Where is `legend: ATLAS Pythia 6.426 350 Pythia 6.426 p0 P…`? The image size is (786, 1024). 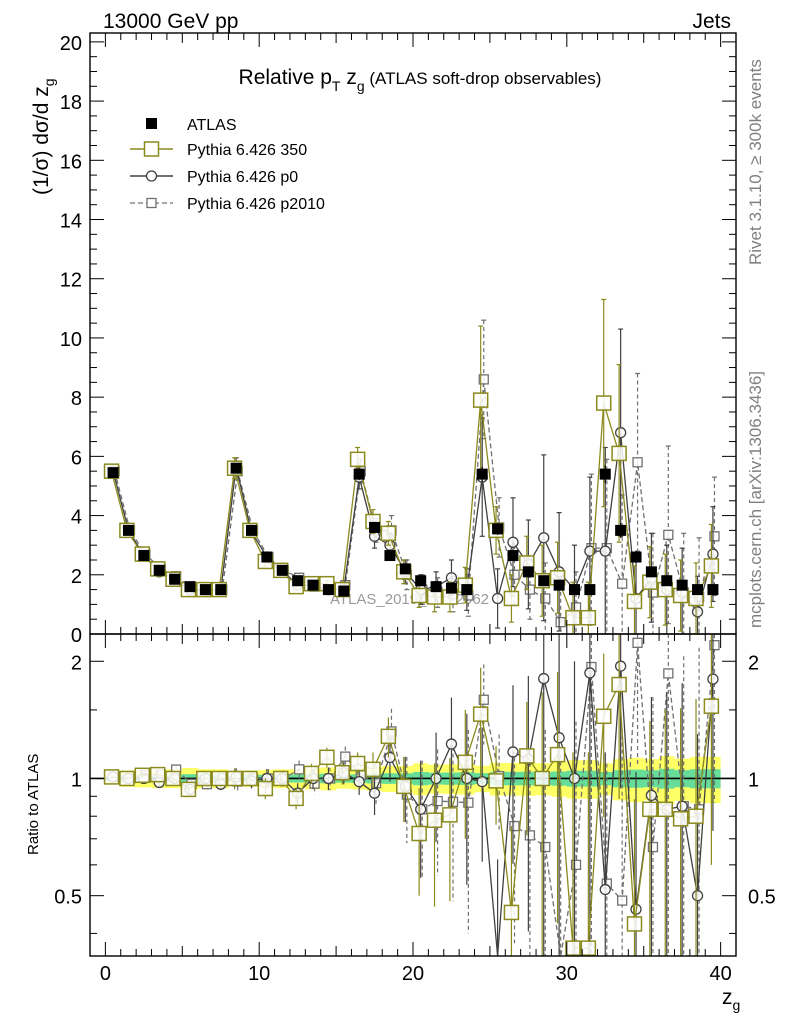
legend: ATLAS Pythia 6.426 350 Pythia 6.426 p0 P… is located at coordinates (227, 165).